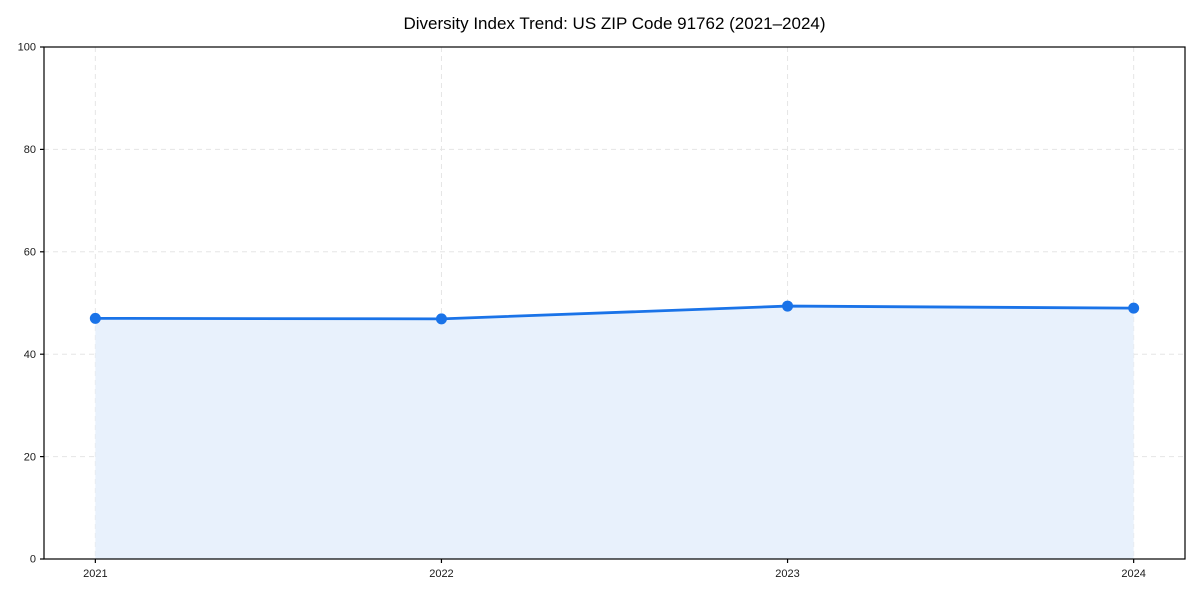 The image size is (1200, 600). I want to click on y-tick-label: 60, so click(30, 253).